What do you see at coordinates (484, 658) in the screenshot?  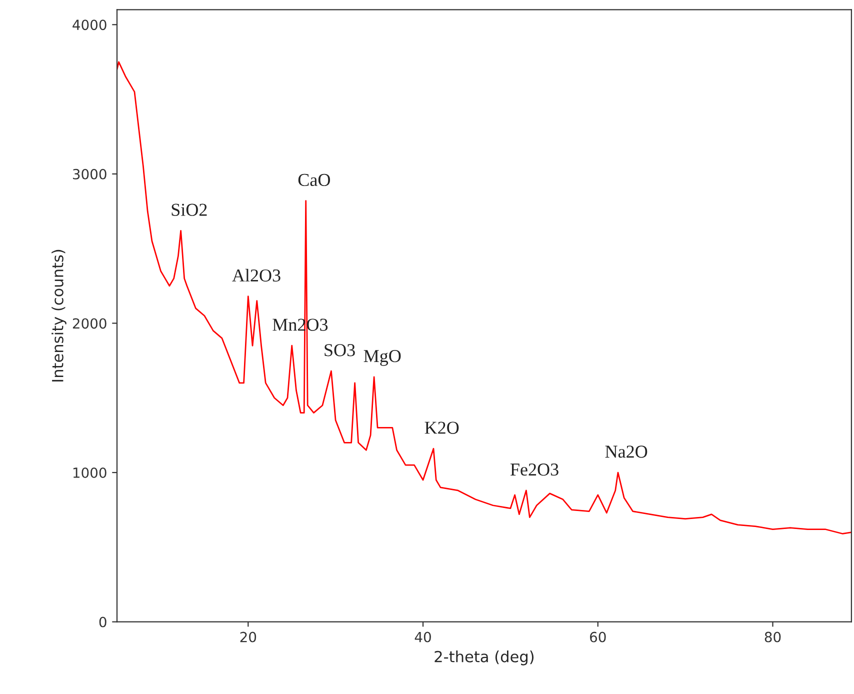 I see `x-axis-title: 2-theta (deg)` at bounding box center [484, 658].